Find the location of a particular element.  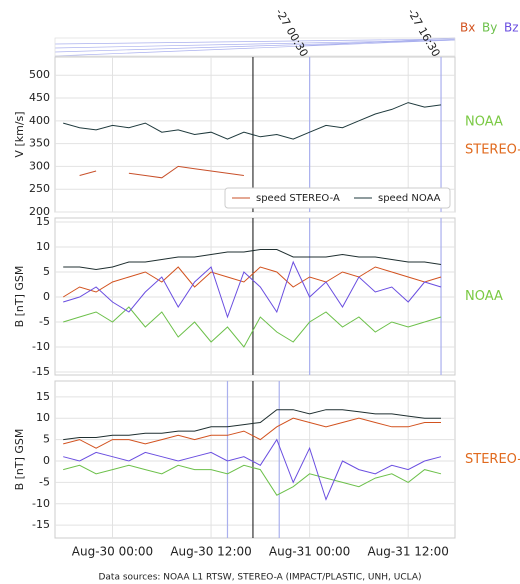

annotation: -27 16:30 is located at coordinates (424, 33).